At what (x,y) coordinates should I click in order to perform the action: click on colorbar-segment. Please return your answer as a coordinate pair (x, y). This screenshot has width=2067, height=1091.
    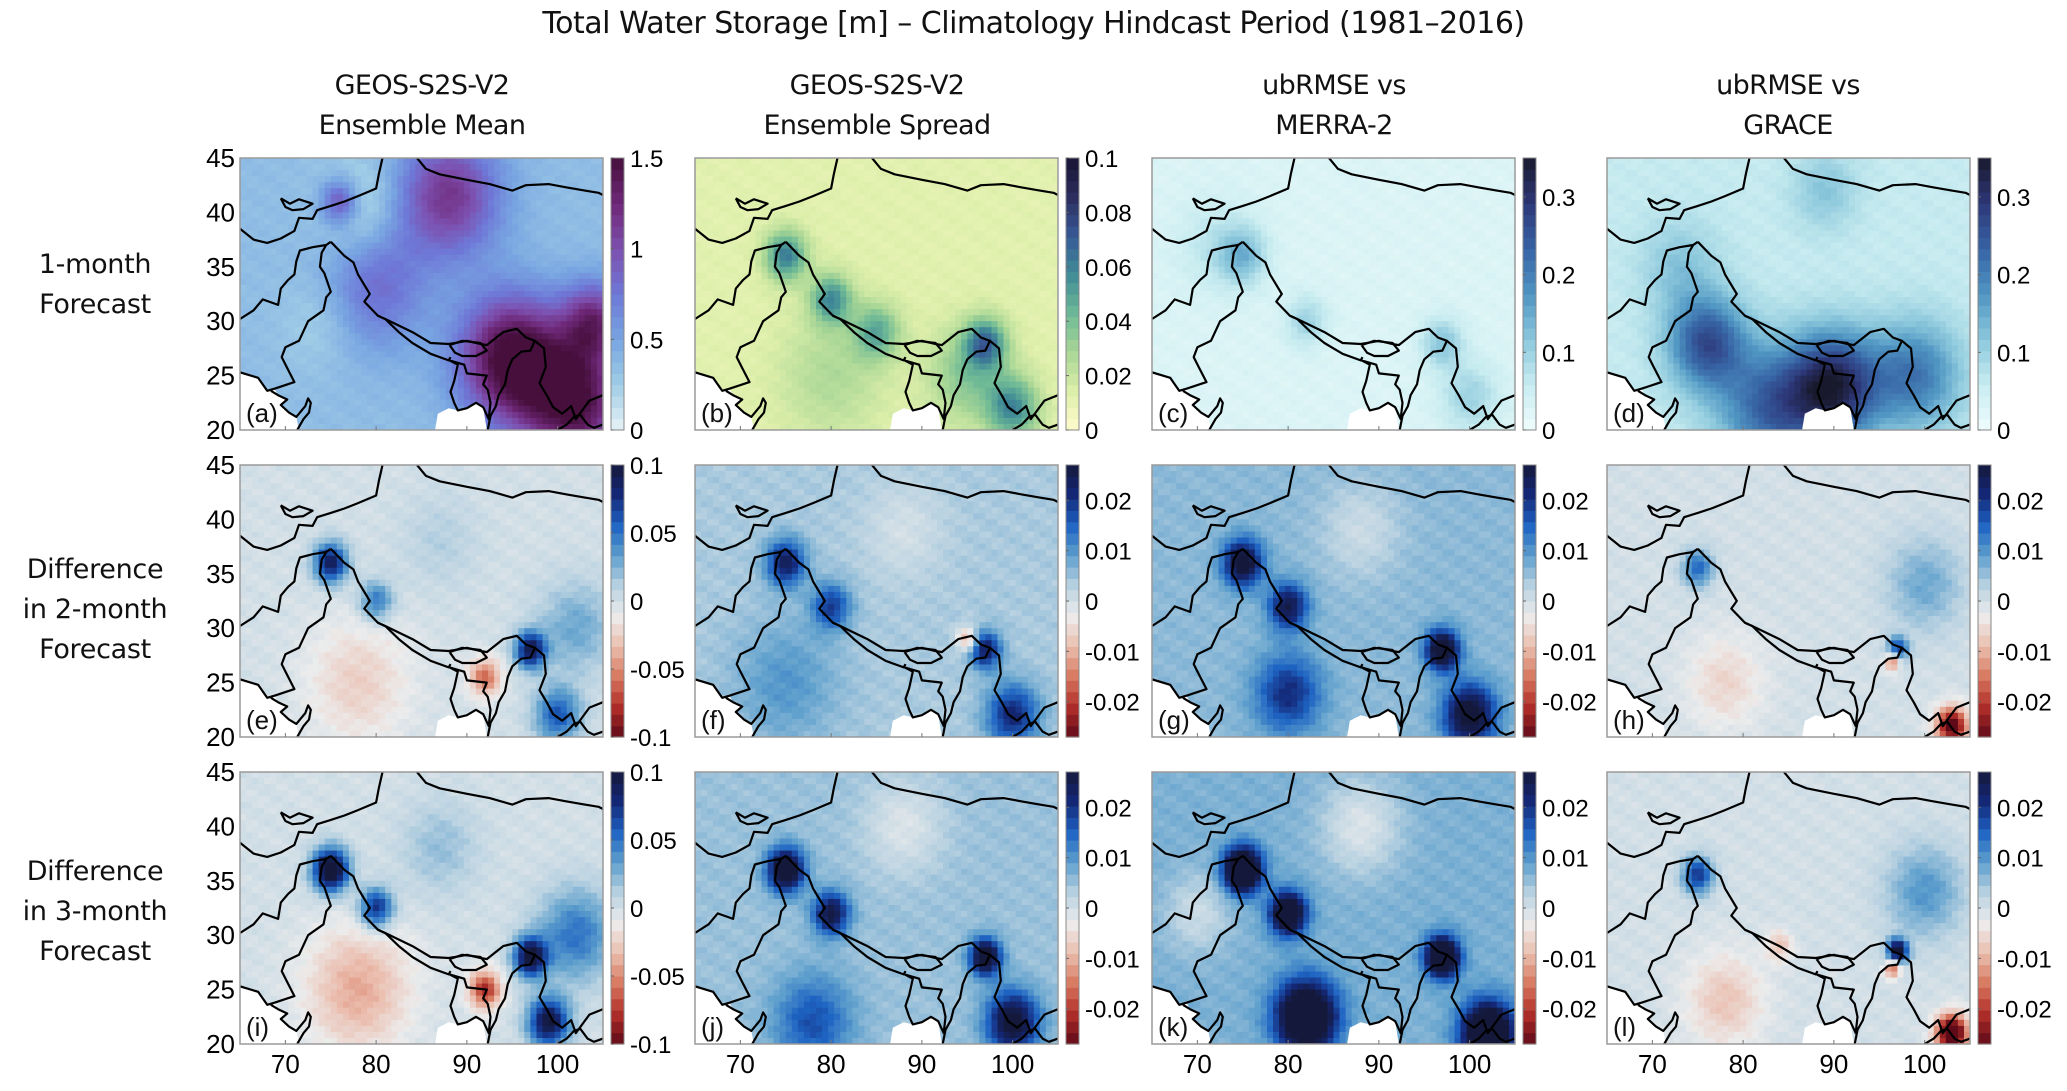
    Looking at the image, I should click on (617, 379).